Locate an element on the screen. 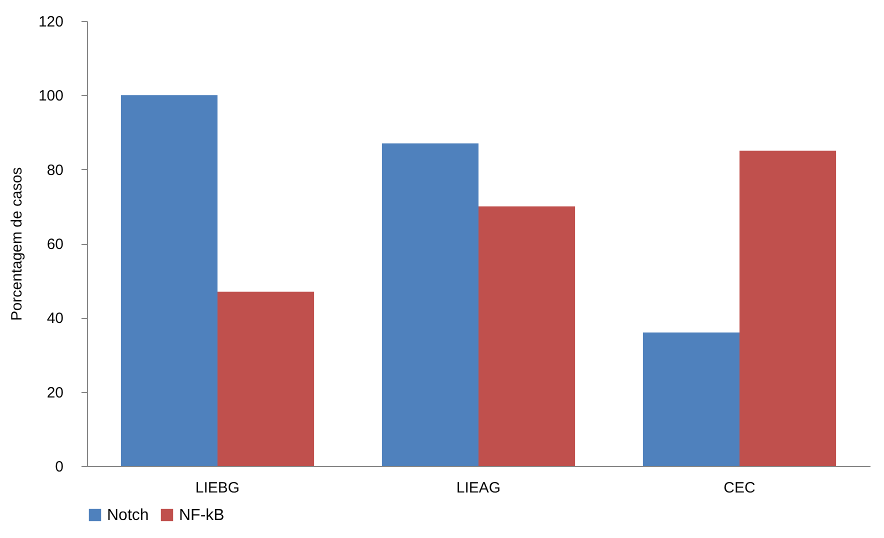 The image size is (884, 538). legend-label: NF-kB is located at coordinates (201, 515).